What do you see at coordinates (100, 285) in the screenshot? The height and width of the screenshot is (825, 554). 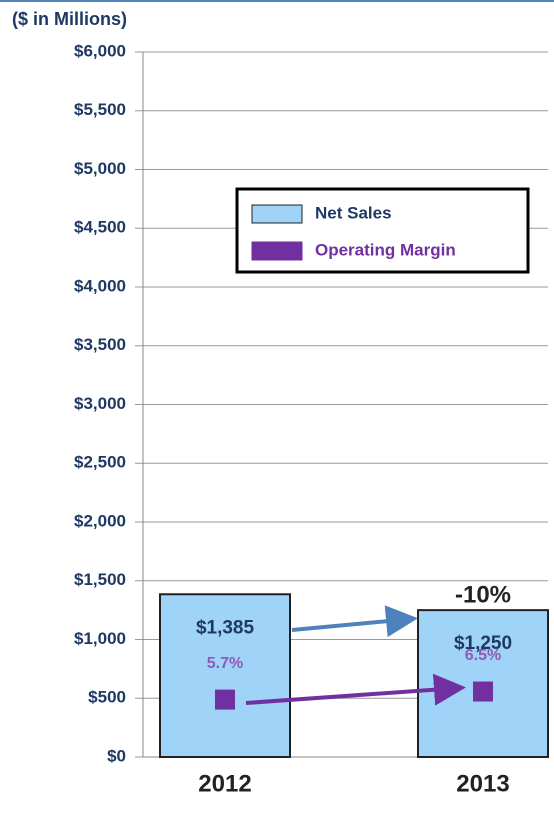 I see `y-tick-label: $4,000` at bounding box center [100, 285].